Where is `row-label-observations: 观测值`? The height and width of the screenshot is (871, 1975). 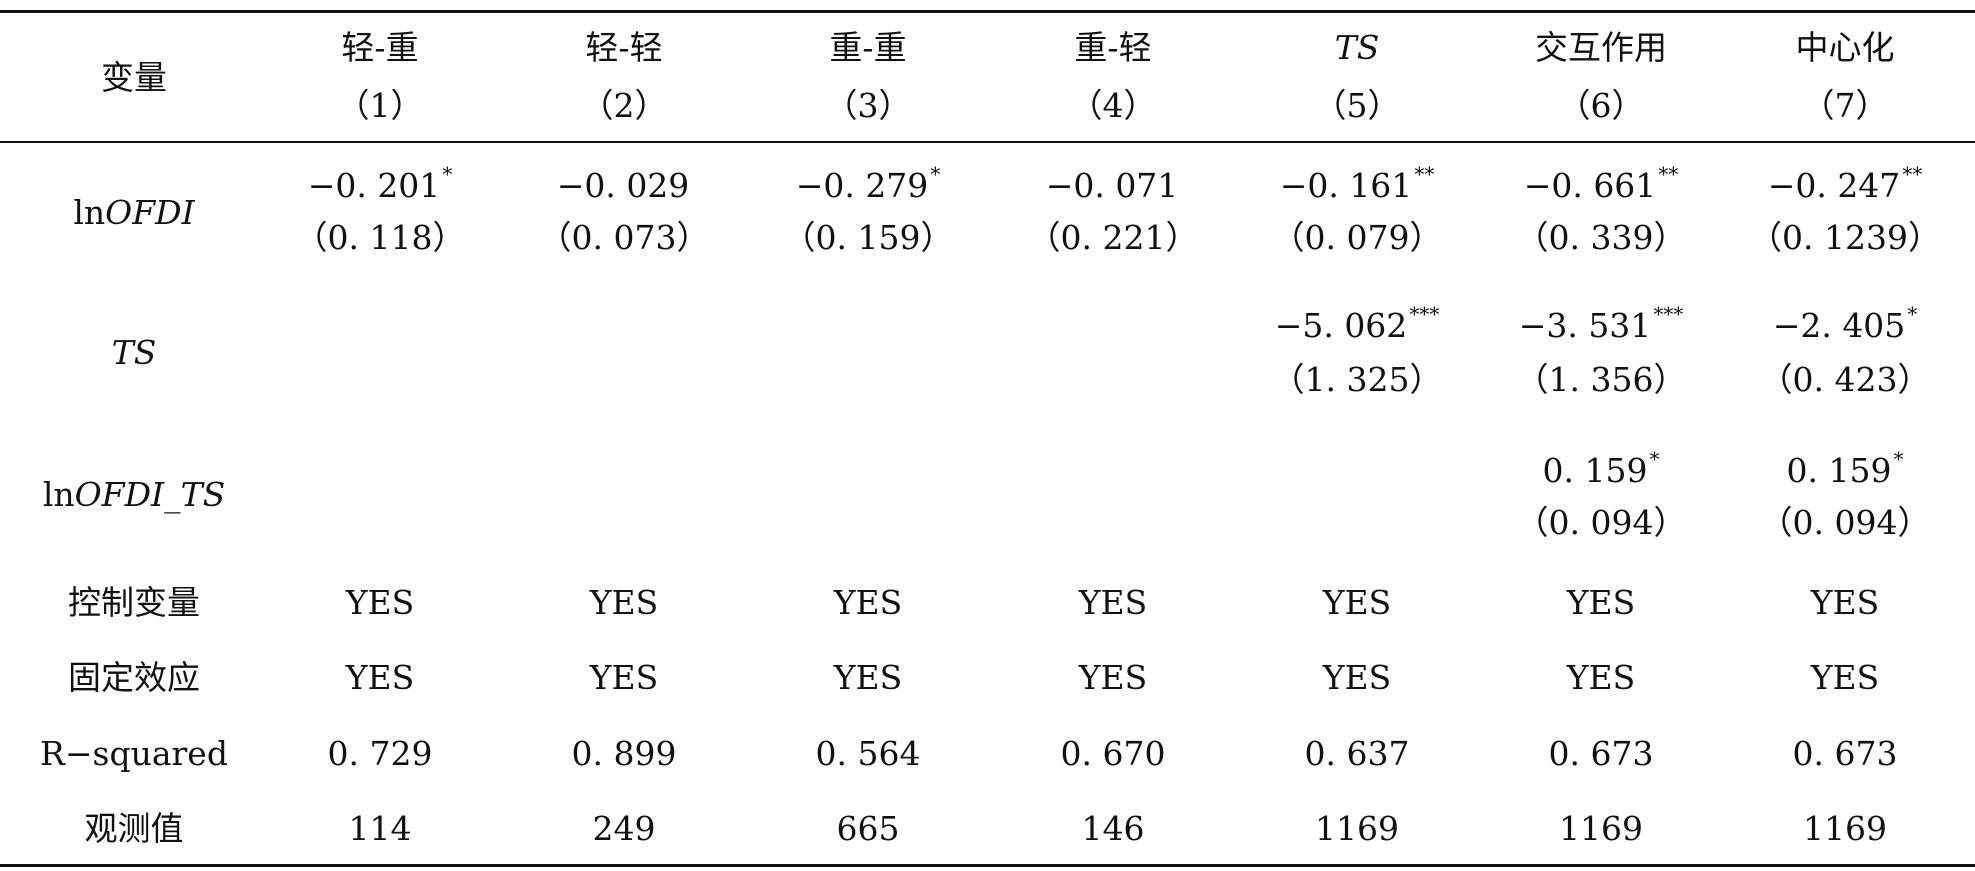
row-label-observations: 观测值 is located at coordinates (134, 828).